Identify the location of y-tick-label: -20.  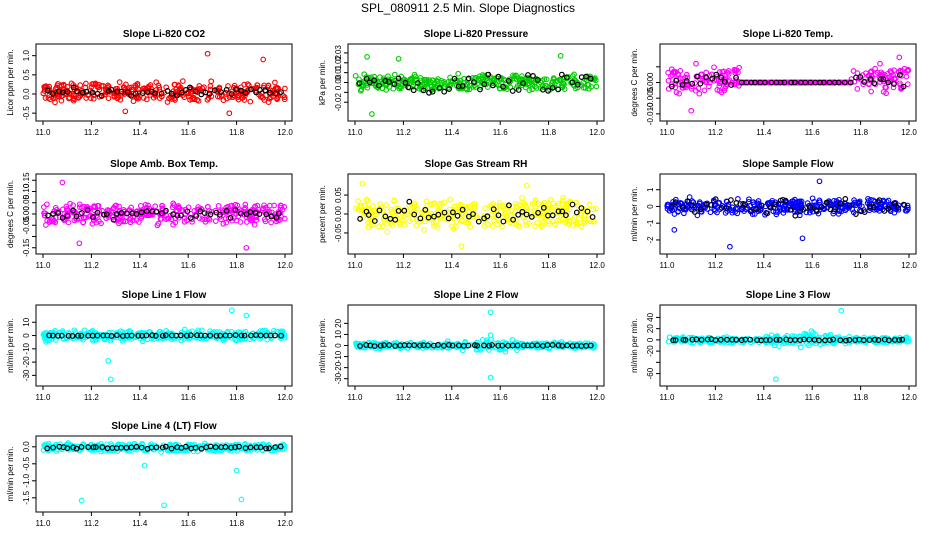
(650, 351).